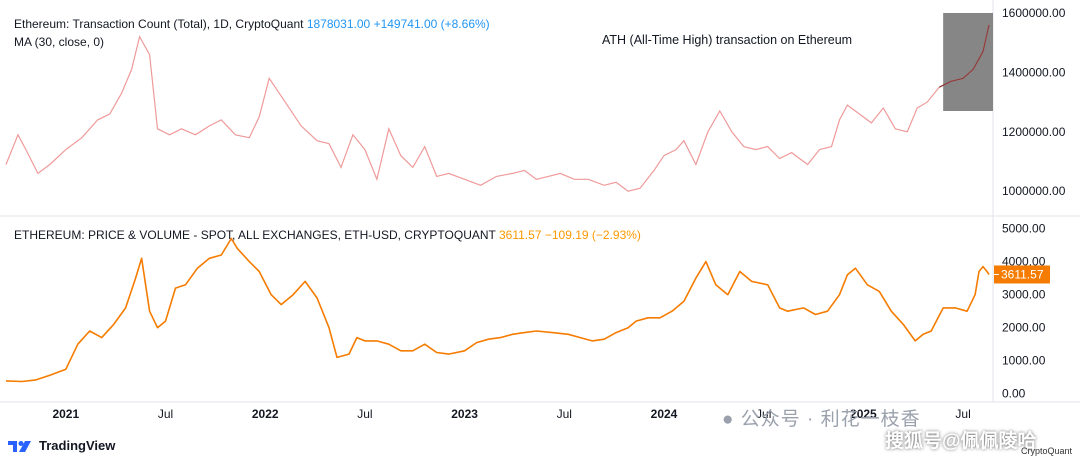 The image size is (1080, 461). I want to click on ath-highlight-box, so click(968, 61).